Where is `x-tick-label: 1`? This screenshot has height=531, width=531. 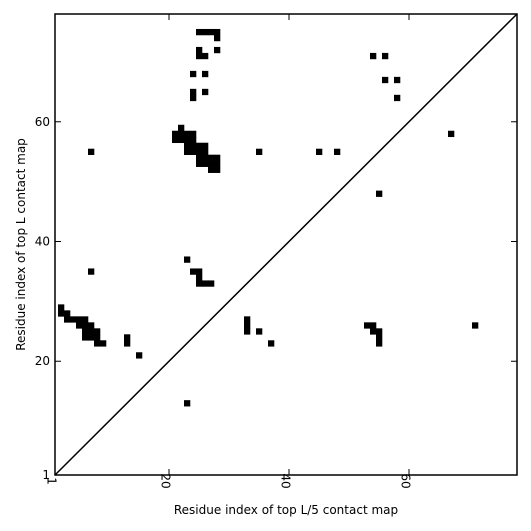 x-tick-label: 1 is located at coordinates (52, 481).